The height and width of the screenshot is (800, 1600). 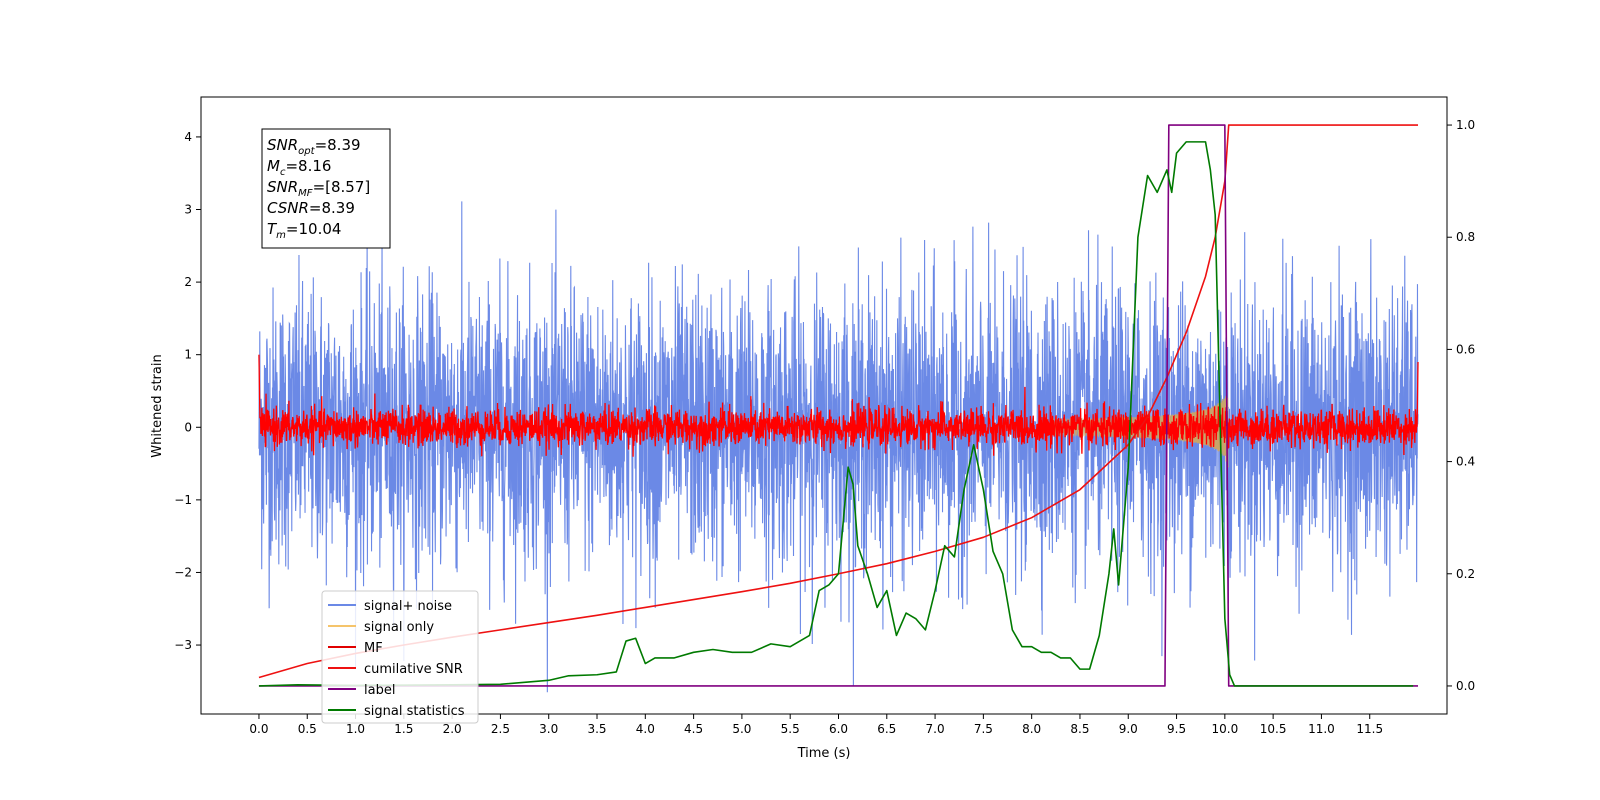 What do you see at coordinates (548, 729) in the screenshot?
I see `x-tick-label: 3.0` at bounding box center [548, 729].